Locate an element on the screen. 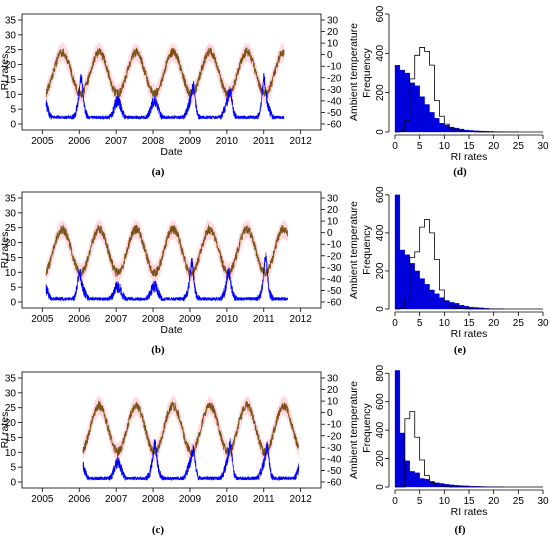  y2-tick-label: -60 is located at coordinates (334, 125).